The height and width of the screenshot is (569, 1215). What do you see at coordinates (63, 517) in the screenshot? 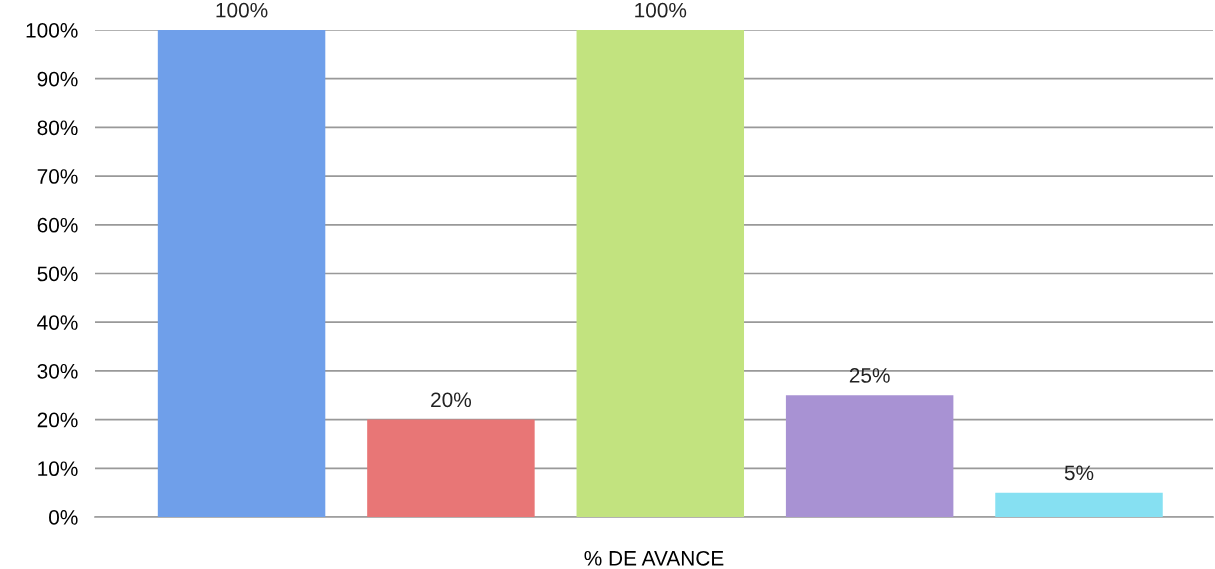
I see `y-tick-label: 0%` at bounding box center [63, 517].